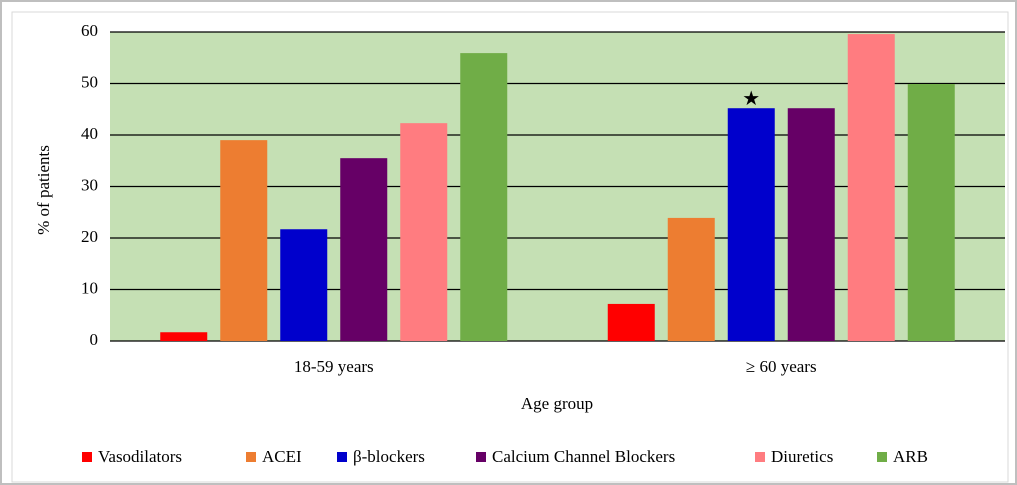 The height and width of the screenshot is (485, 1017). What do you see at coordinates (43, 190) in the screenshot?
I see `y-axis-label: % of patients` at bounding box center [43, 190].